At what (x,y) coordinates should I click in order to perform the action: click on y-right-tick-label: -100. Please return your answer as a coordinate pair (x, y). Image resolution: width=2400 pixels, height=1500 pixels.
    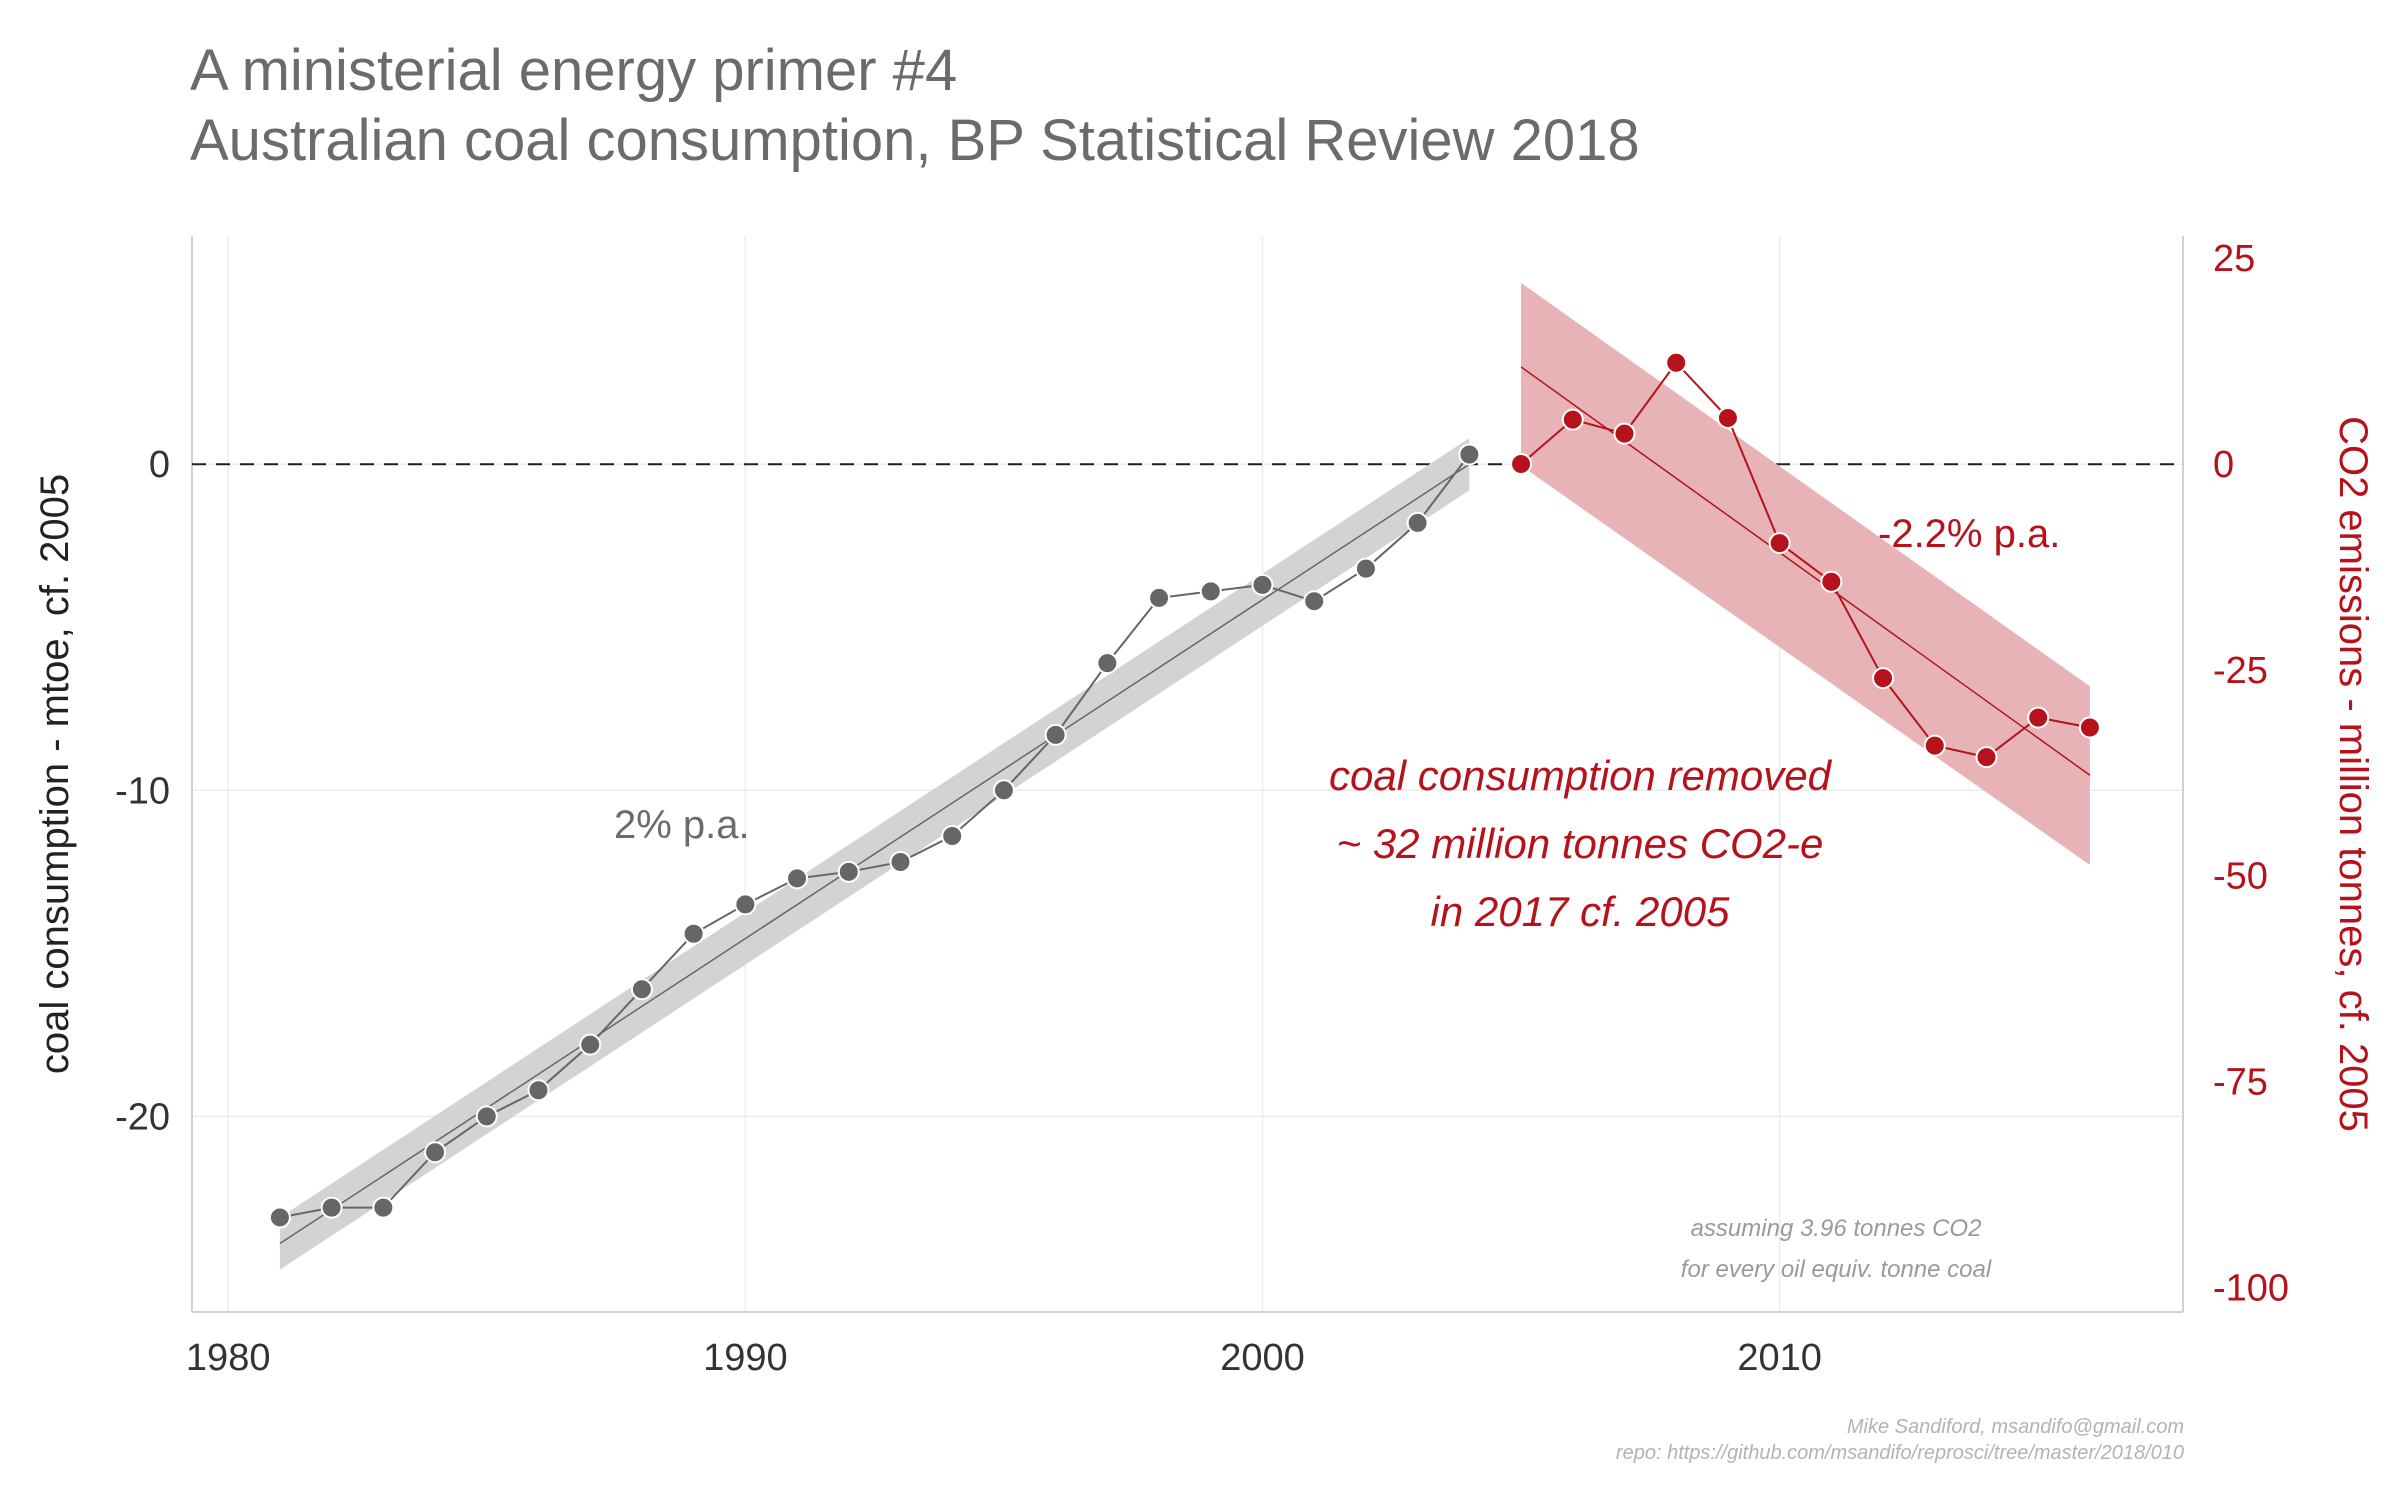
    Looking at the image, I should click on (2251, 1288).